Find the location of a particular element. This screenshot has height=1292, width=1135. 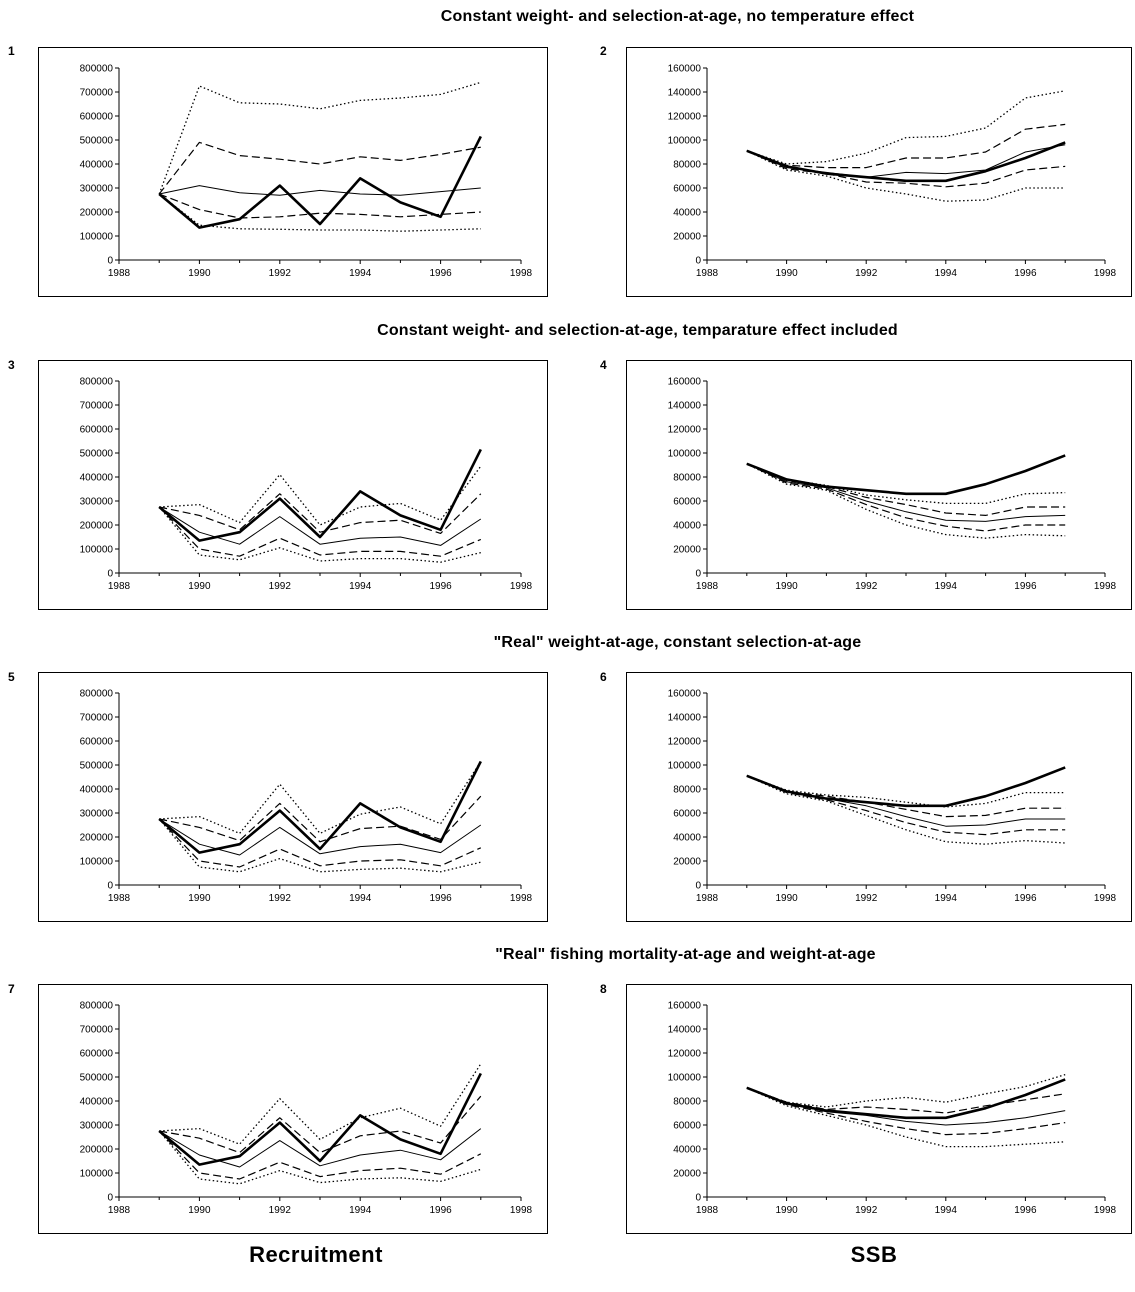

panel-number-6: 6 is located at coordinates (603, 677).